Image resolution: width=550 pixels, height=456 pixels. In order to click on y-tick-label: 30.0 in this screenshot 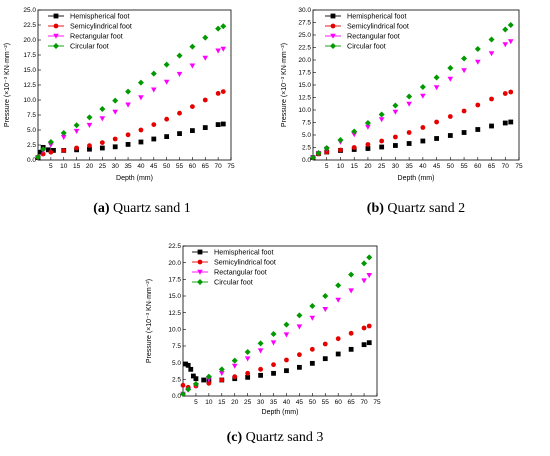, I will do `click(304, 10)`.